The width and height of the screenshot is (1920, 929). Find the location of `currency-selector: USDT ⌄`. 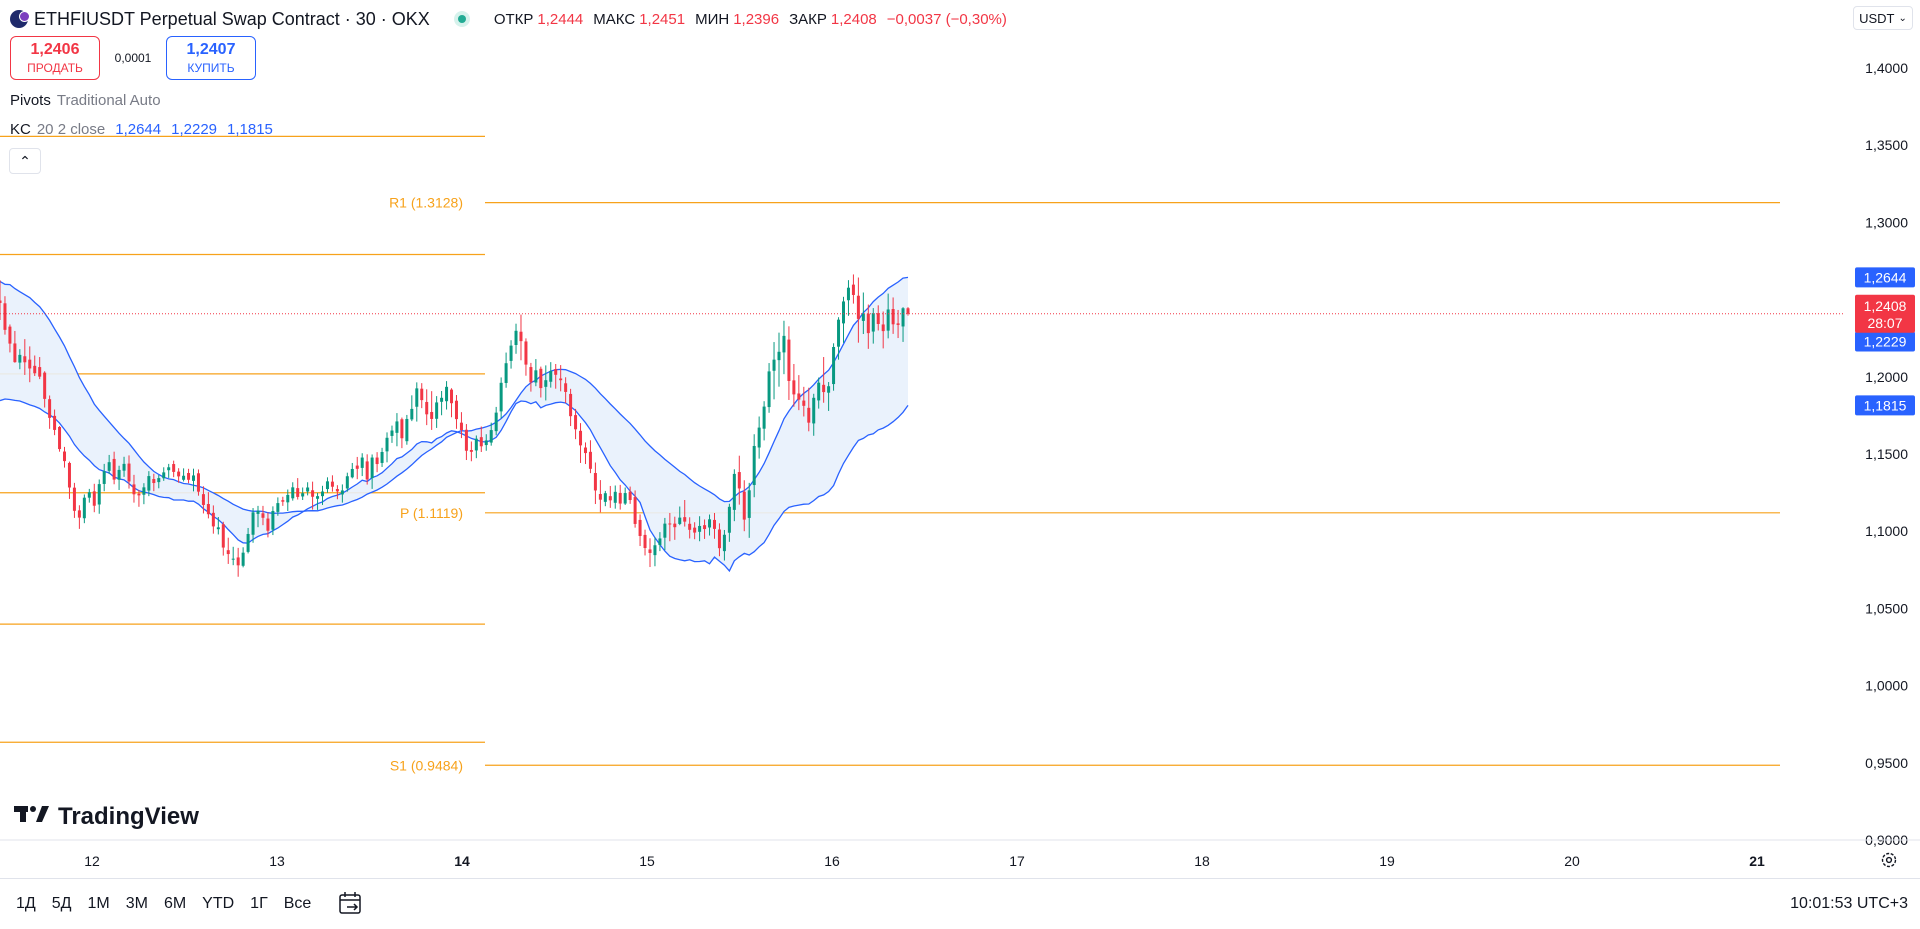

currency-selector: USDT ⌄ is located at coordinates (1883, 18).